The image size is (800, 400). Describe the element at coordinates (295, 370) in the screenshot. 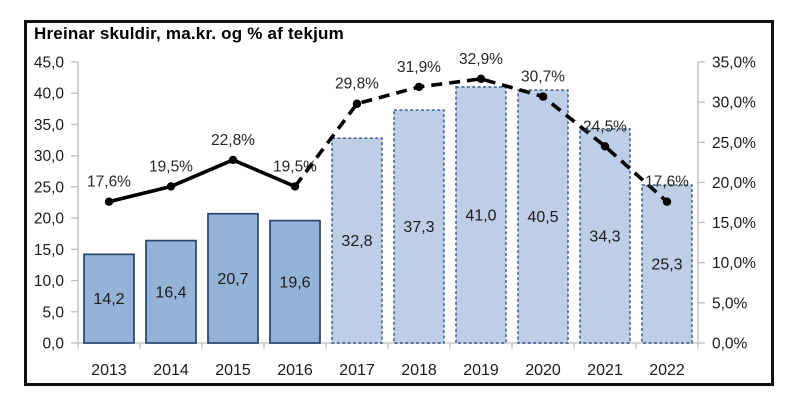

I see `x-axis-category-label: 2016` at that location.